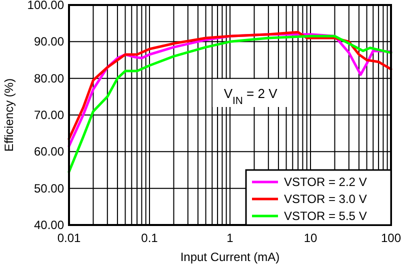  What do you see at coordinates (251, 96) in the screenshot?
I see `annotation: V$_{IN}$ = 2 V` at bounding box center [251, 96].